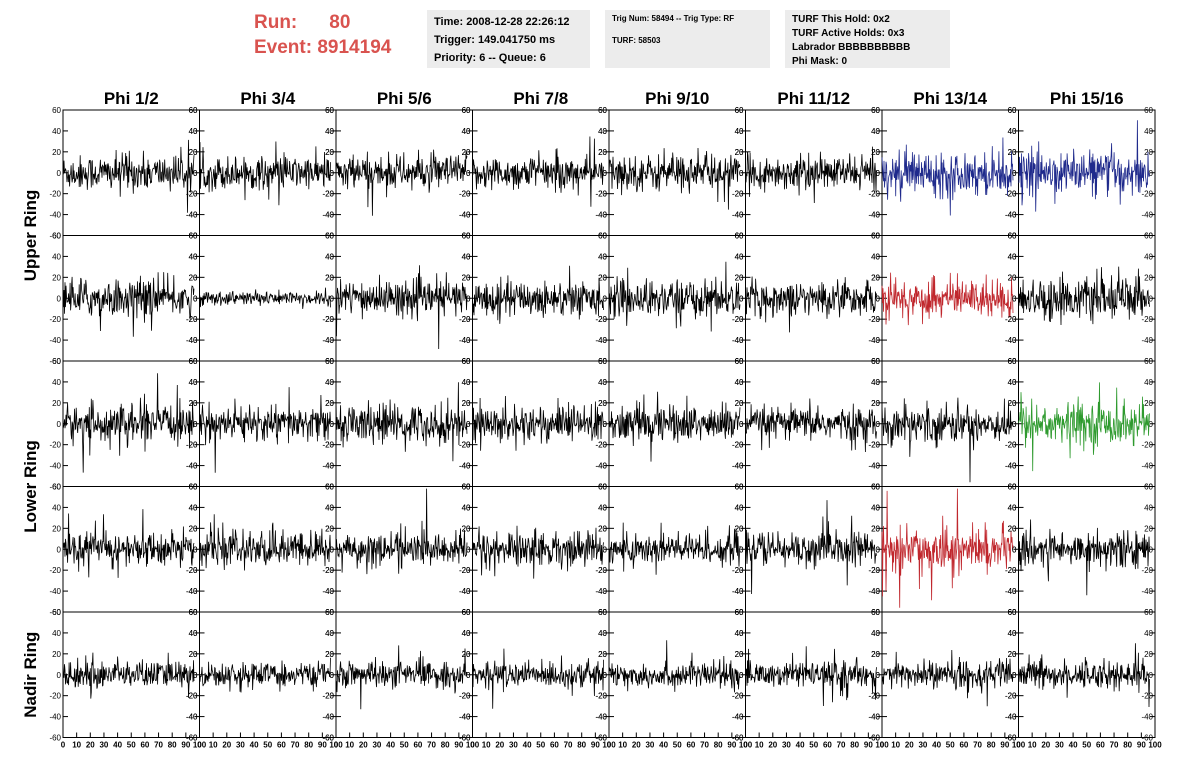 The image size is (1196, 772). Describe the element at coordinates (55, 487) in the screenshot. I see `y-tick-label: -60` at that location.